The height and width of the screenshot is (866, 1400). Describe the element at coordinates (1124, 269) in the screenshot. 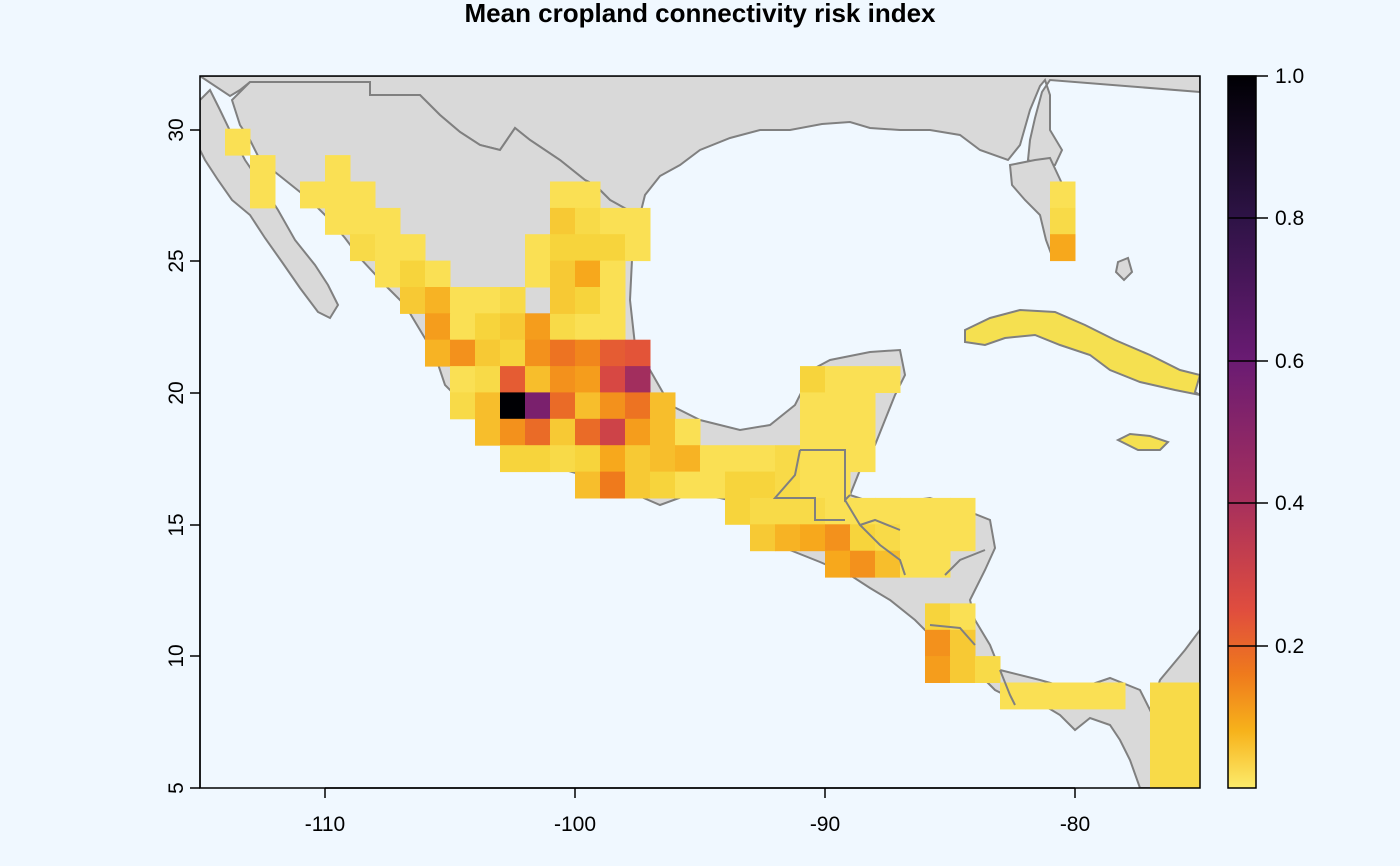

I see `land-bahamas` at that location.